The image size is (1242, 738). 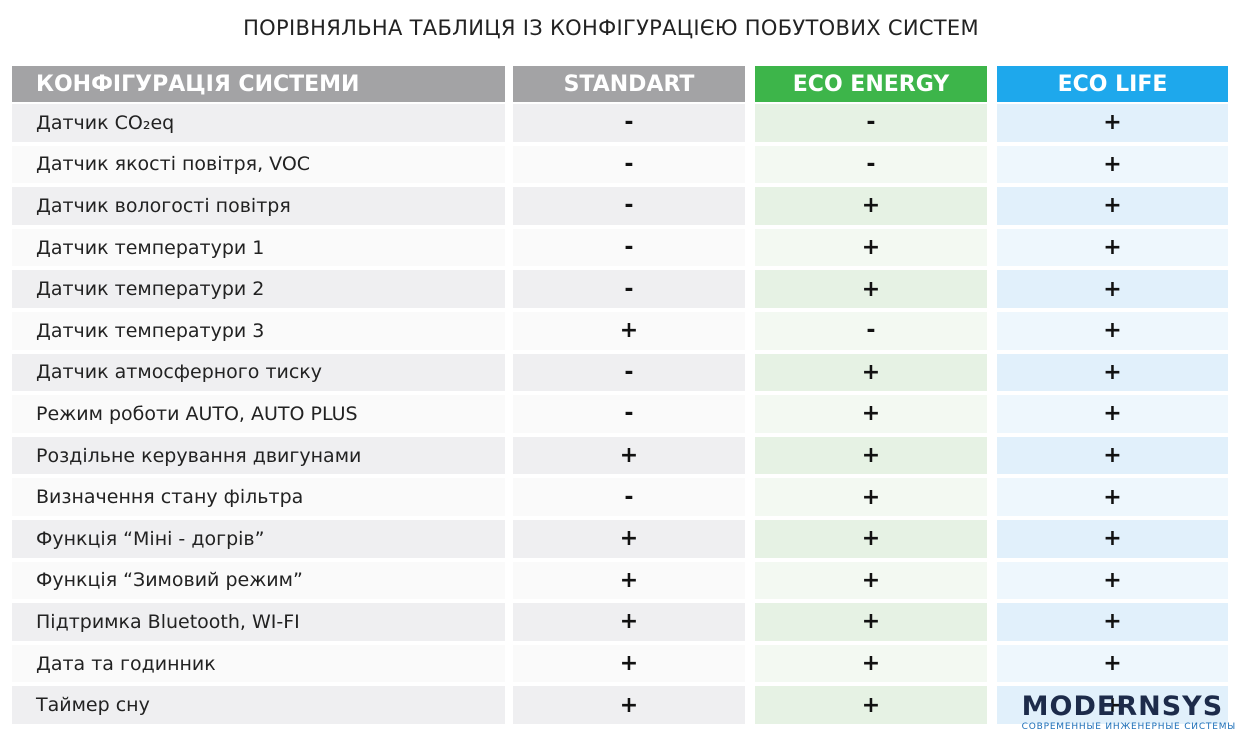 I want to click on row-label: Датчик атмосферного тиску, so click(x=258, y=372).